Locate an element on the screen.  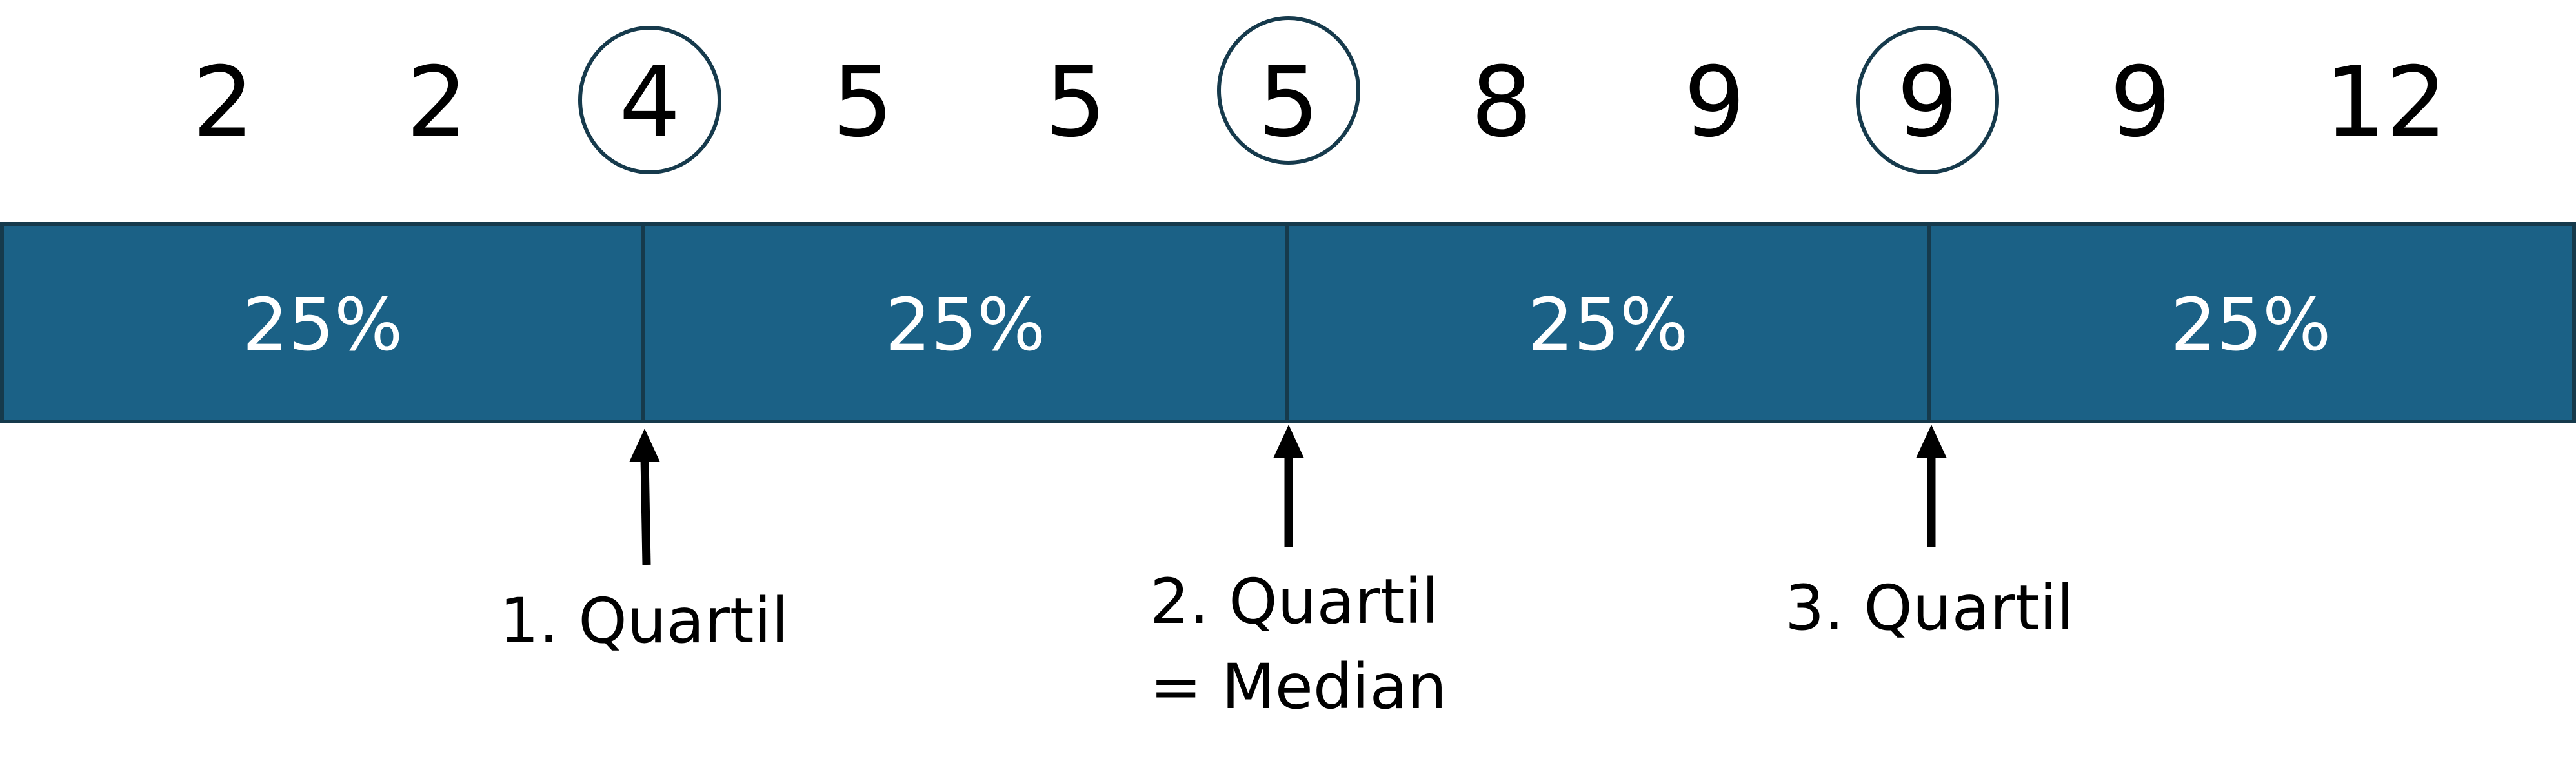
number-item: 12 is located at coordinates (2386, 102).